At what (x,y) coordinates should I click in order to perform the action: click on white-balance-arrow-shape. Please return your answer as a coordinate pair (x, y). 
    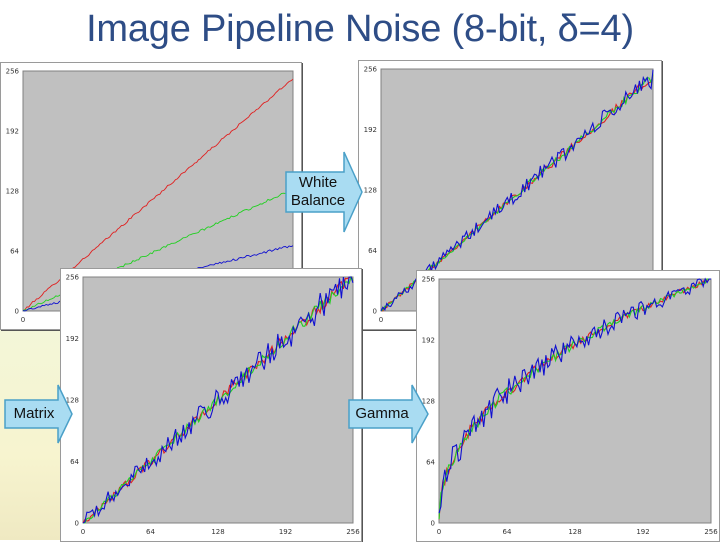
    Looking at the image, I should click on (324, 192).